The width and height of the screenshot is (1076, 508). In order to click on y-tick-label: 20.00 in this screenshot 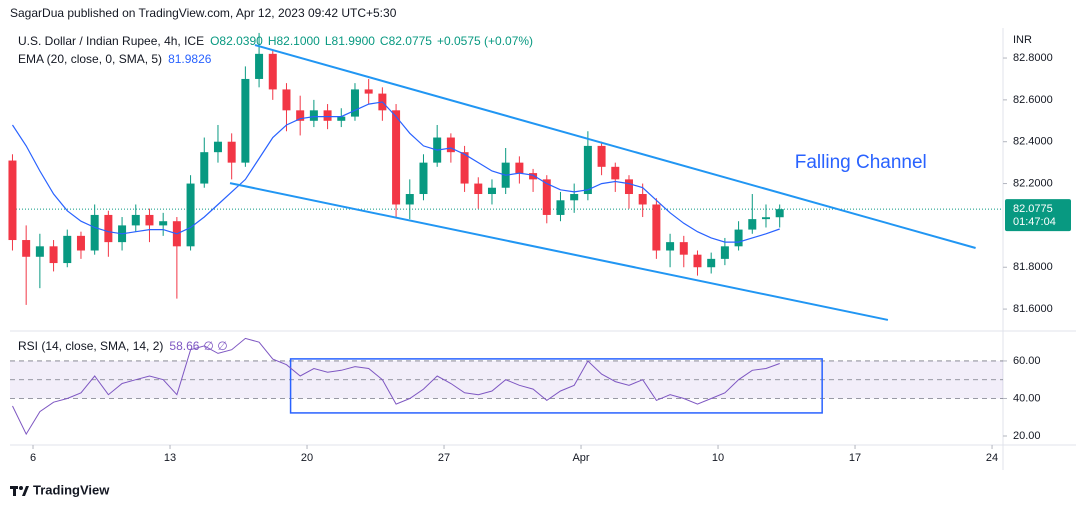, I will do `click(1027, 436)`.